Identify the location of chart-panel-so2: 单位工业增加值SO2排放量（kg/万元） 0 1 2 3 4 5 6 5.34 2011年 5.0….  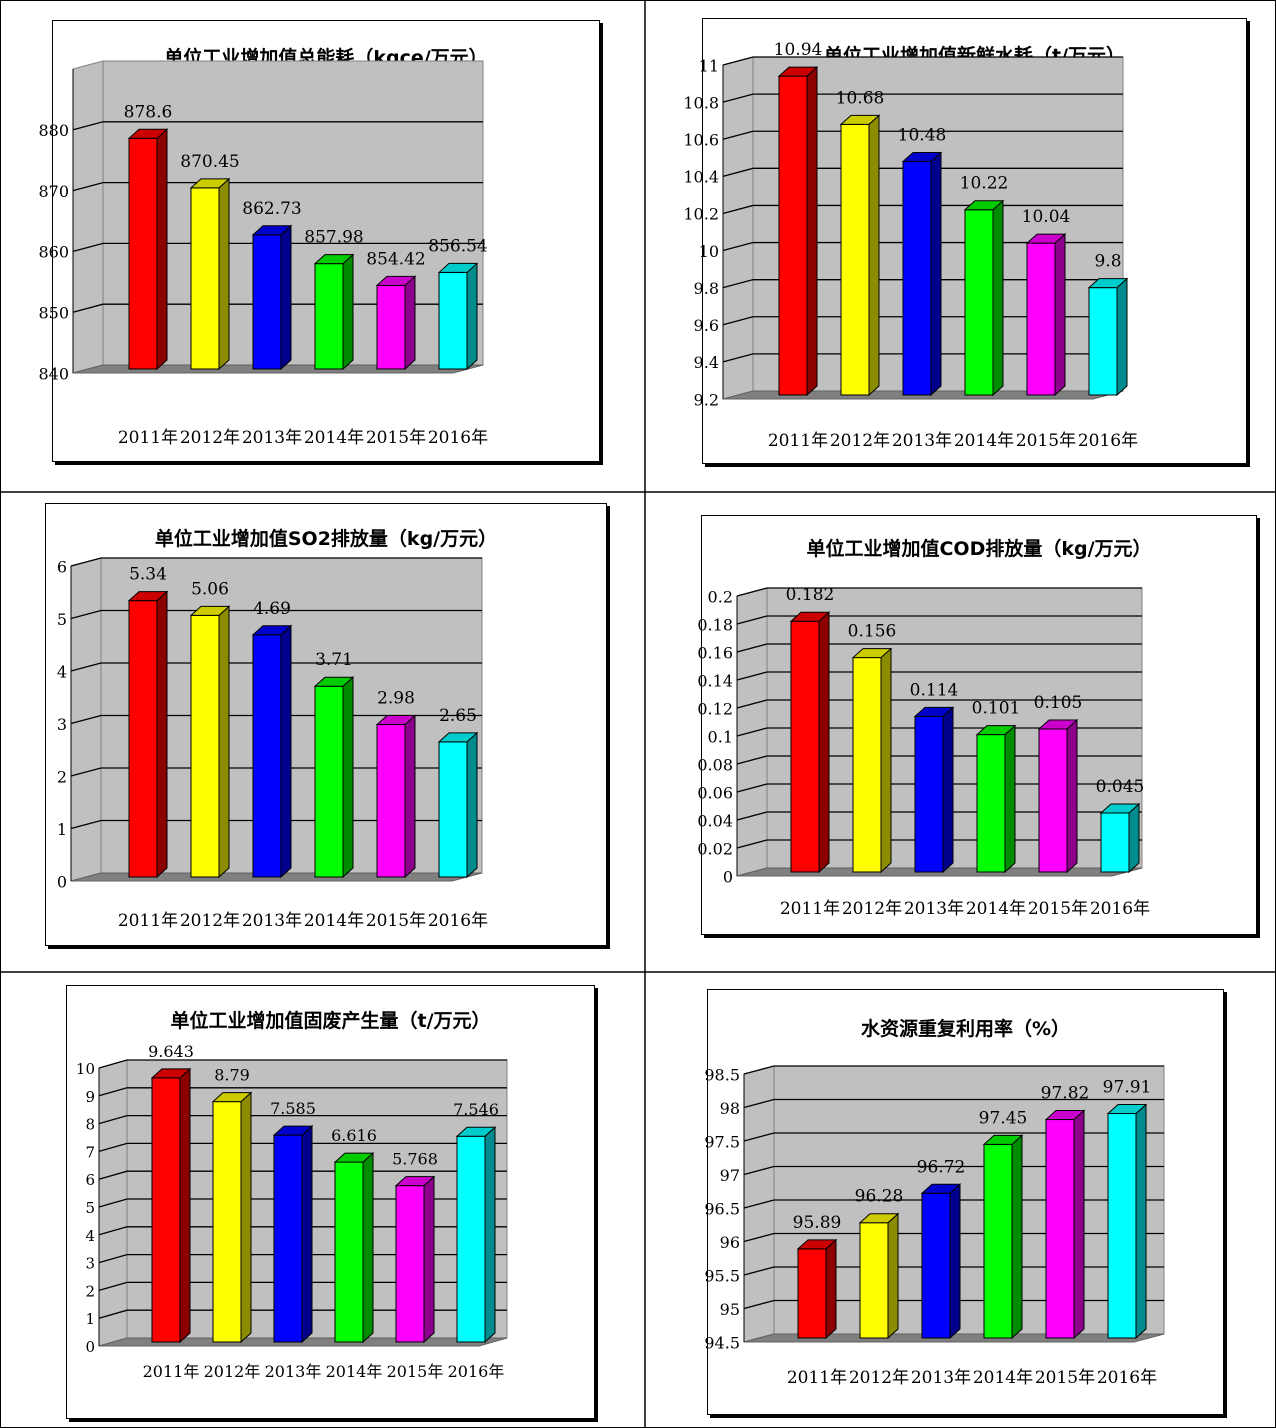
(326, 724).